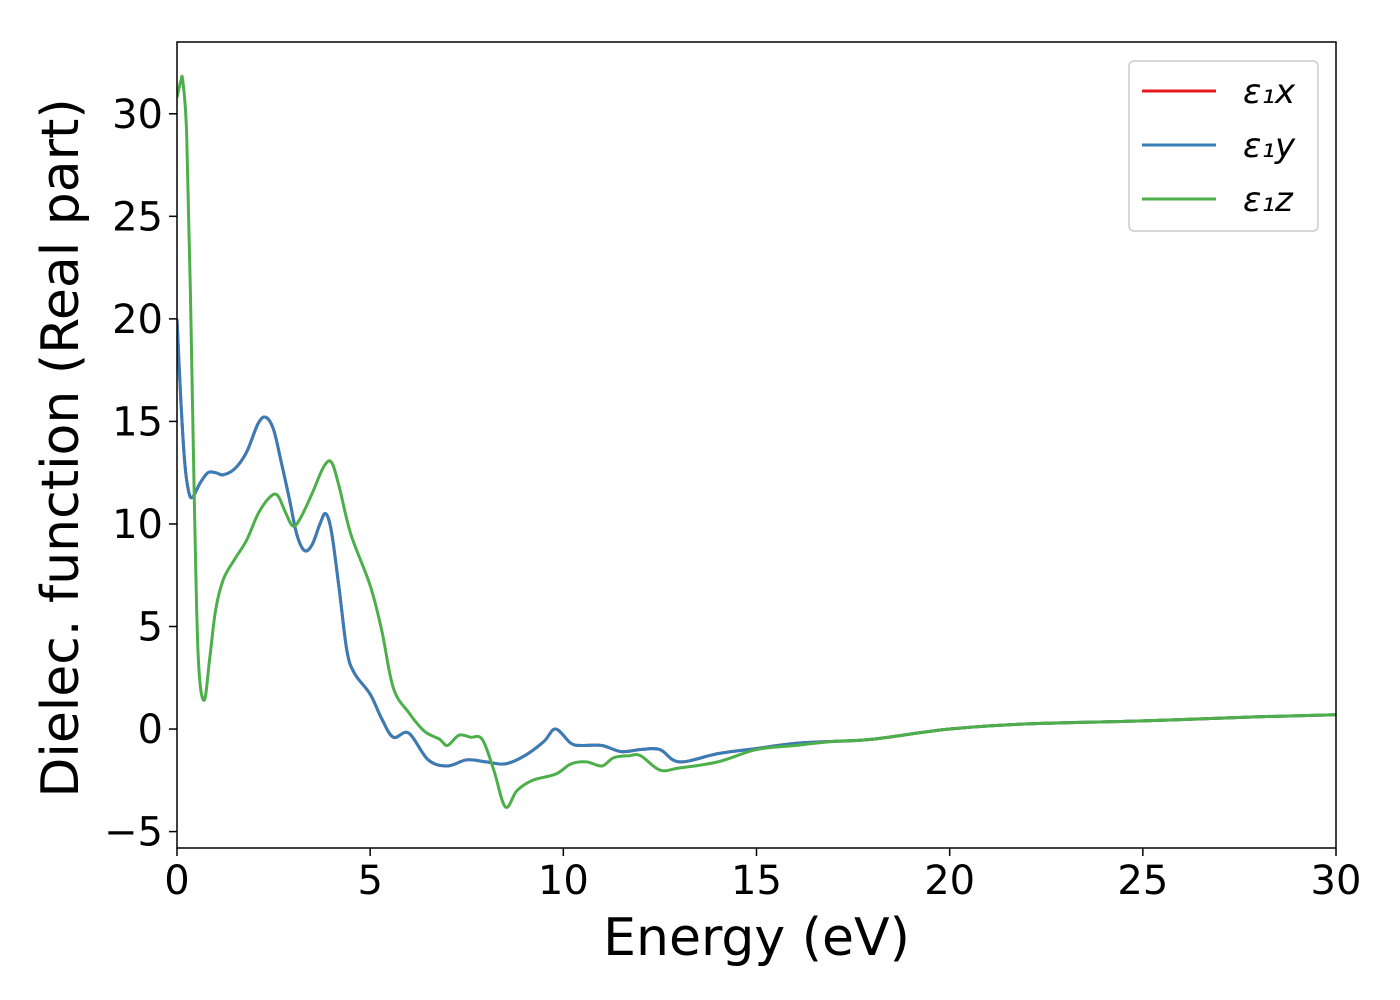 This screenshot has width=1400, height=1000. I want to click on y-tick-label: −5, so click(133, 833).